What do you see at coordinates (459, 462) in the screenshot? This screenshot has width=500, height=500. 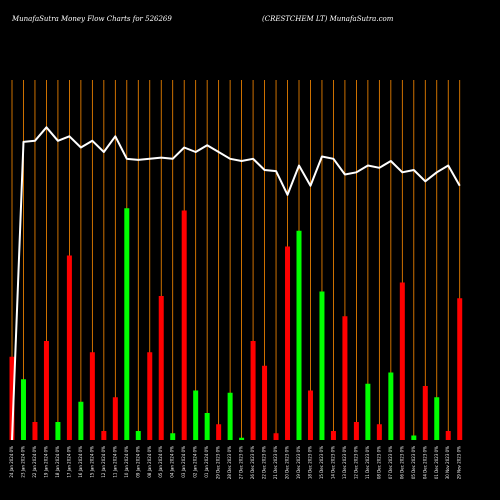 I see `x-tick-label: 29 Nov 2023 0%` at bounding box center [459, 462].